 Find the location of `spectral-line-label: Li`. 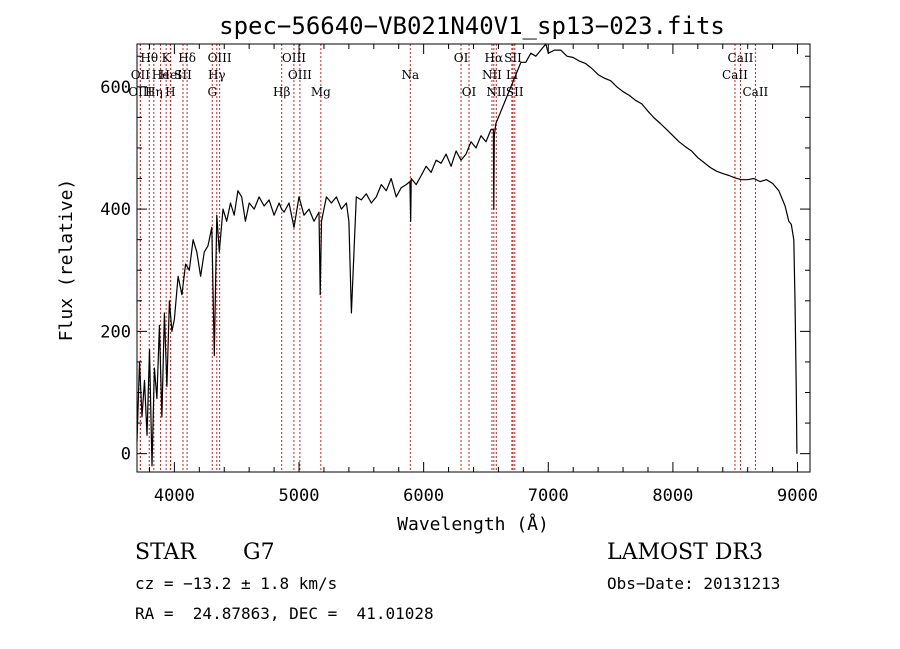

spectral-line-label: Li is located at coordinates (512, 75).